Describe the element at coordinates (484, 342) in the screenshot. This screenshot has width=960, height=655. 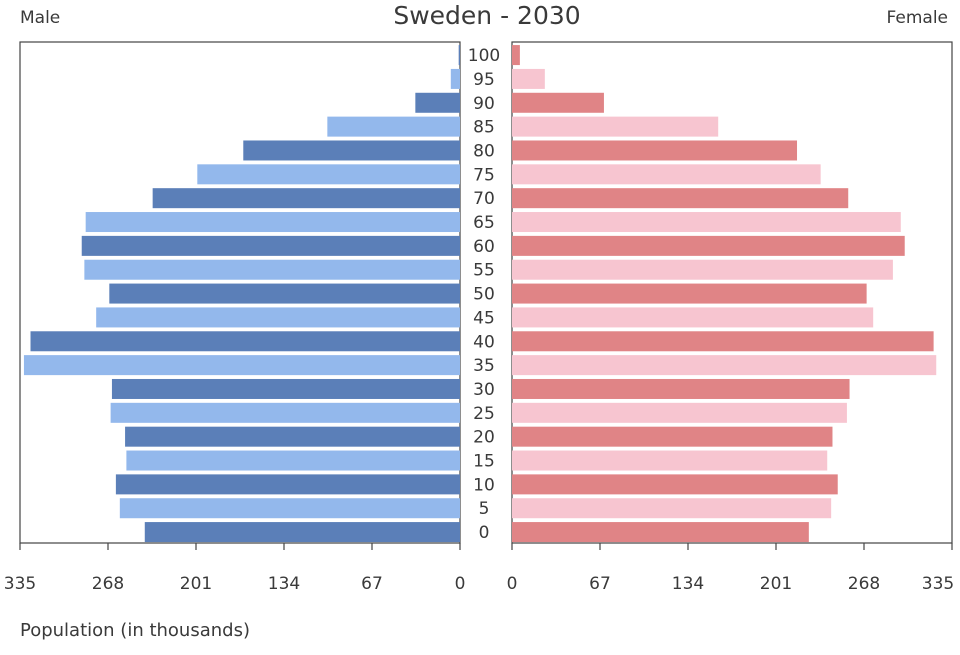
I see `age-label: 40` at that location.